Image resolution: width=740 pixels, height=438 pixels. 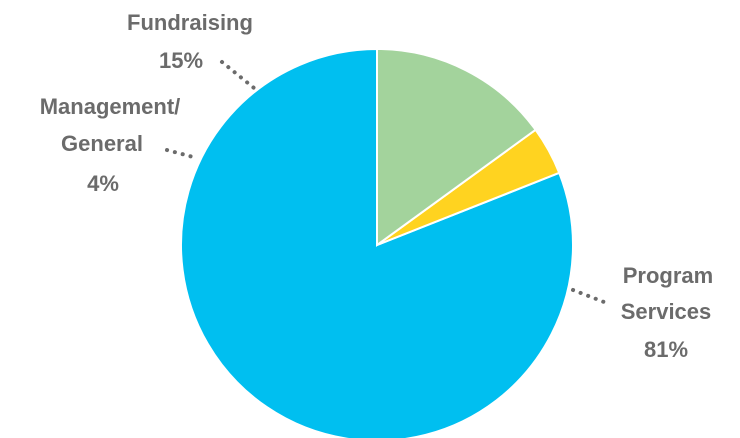 I want to click on fundraising-label-value: 15%, so click(x=181, y=60).